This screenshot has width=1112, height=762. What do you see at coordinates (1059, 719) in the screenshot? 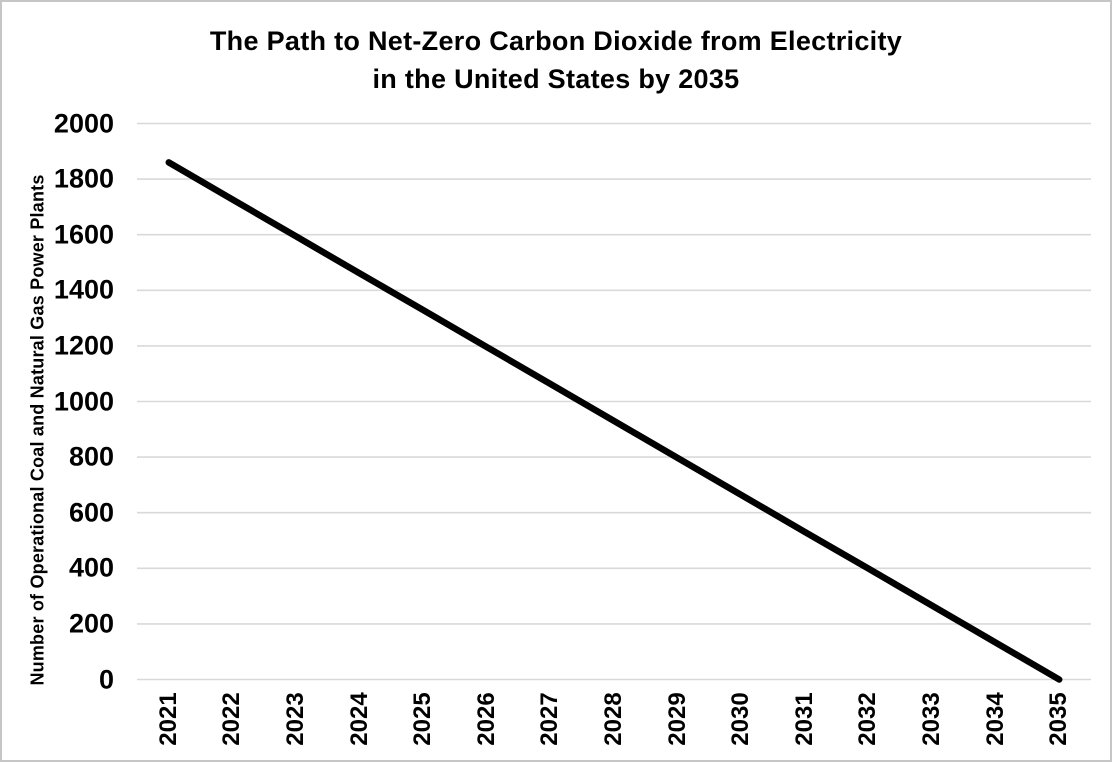
I see `x-tick-label: 2035` at bounding box center [1059, 719].